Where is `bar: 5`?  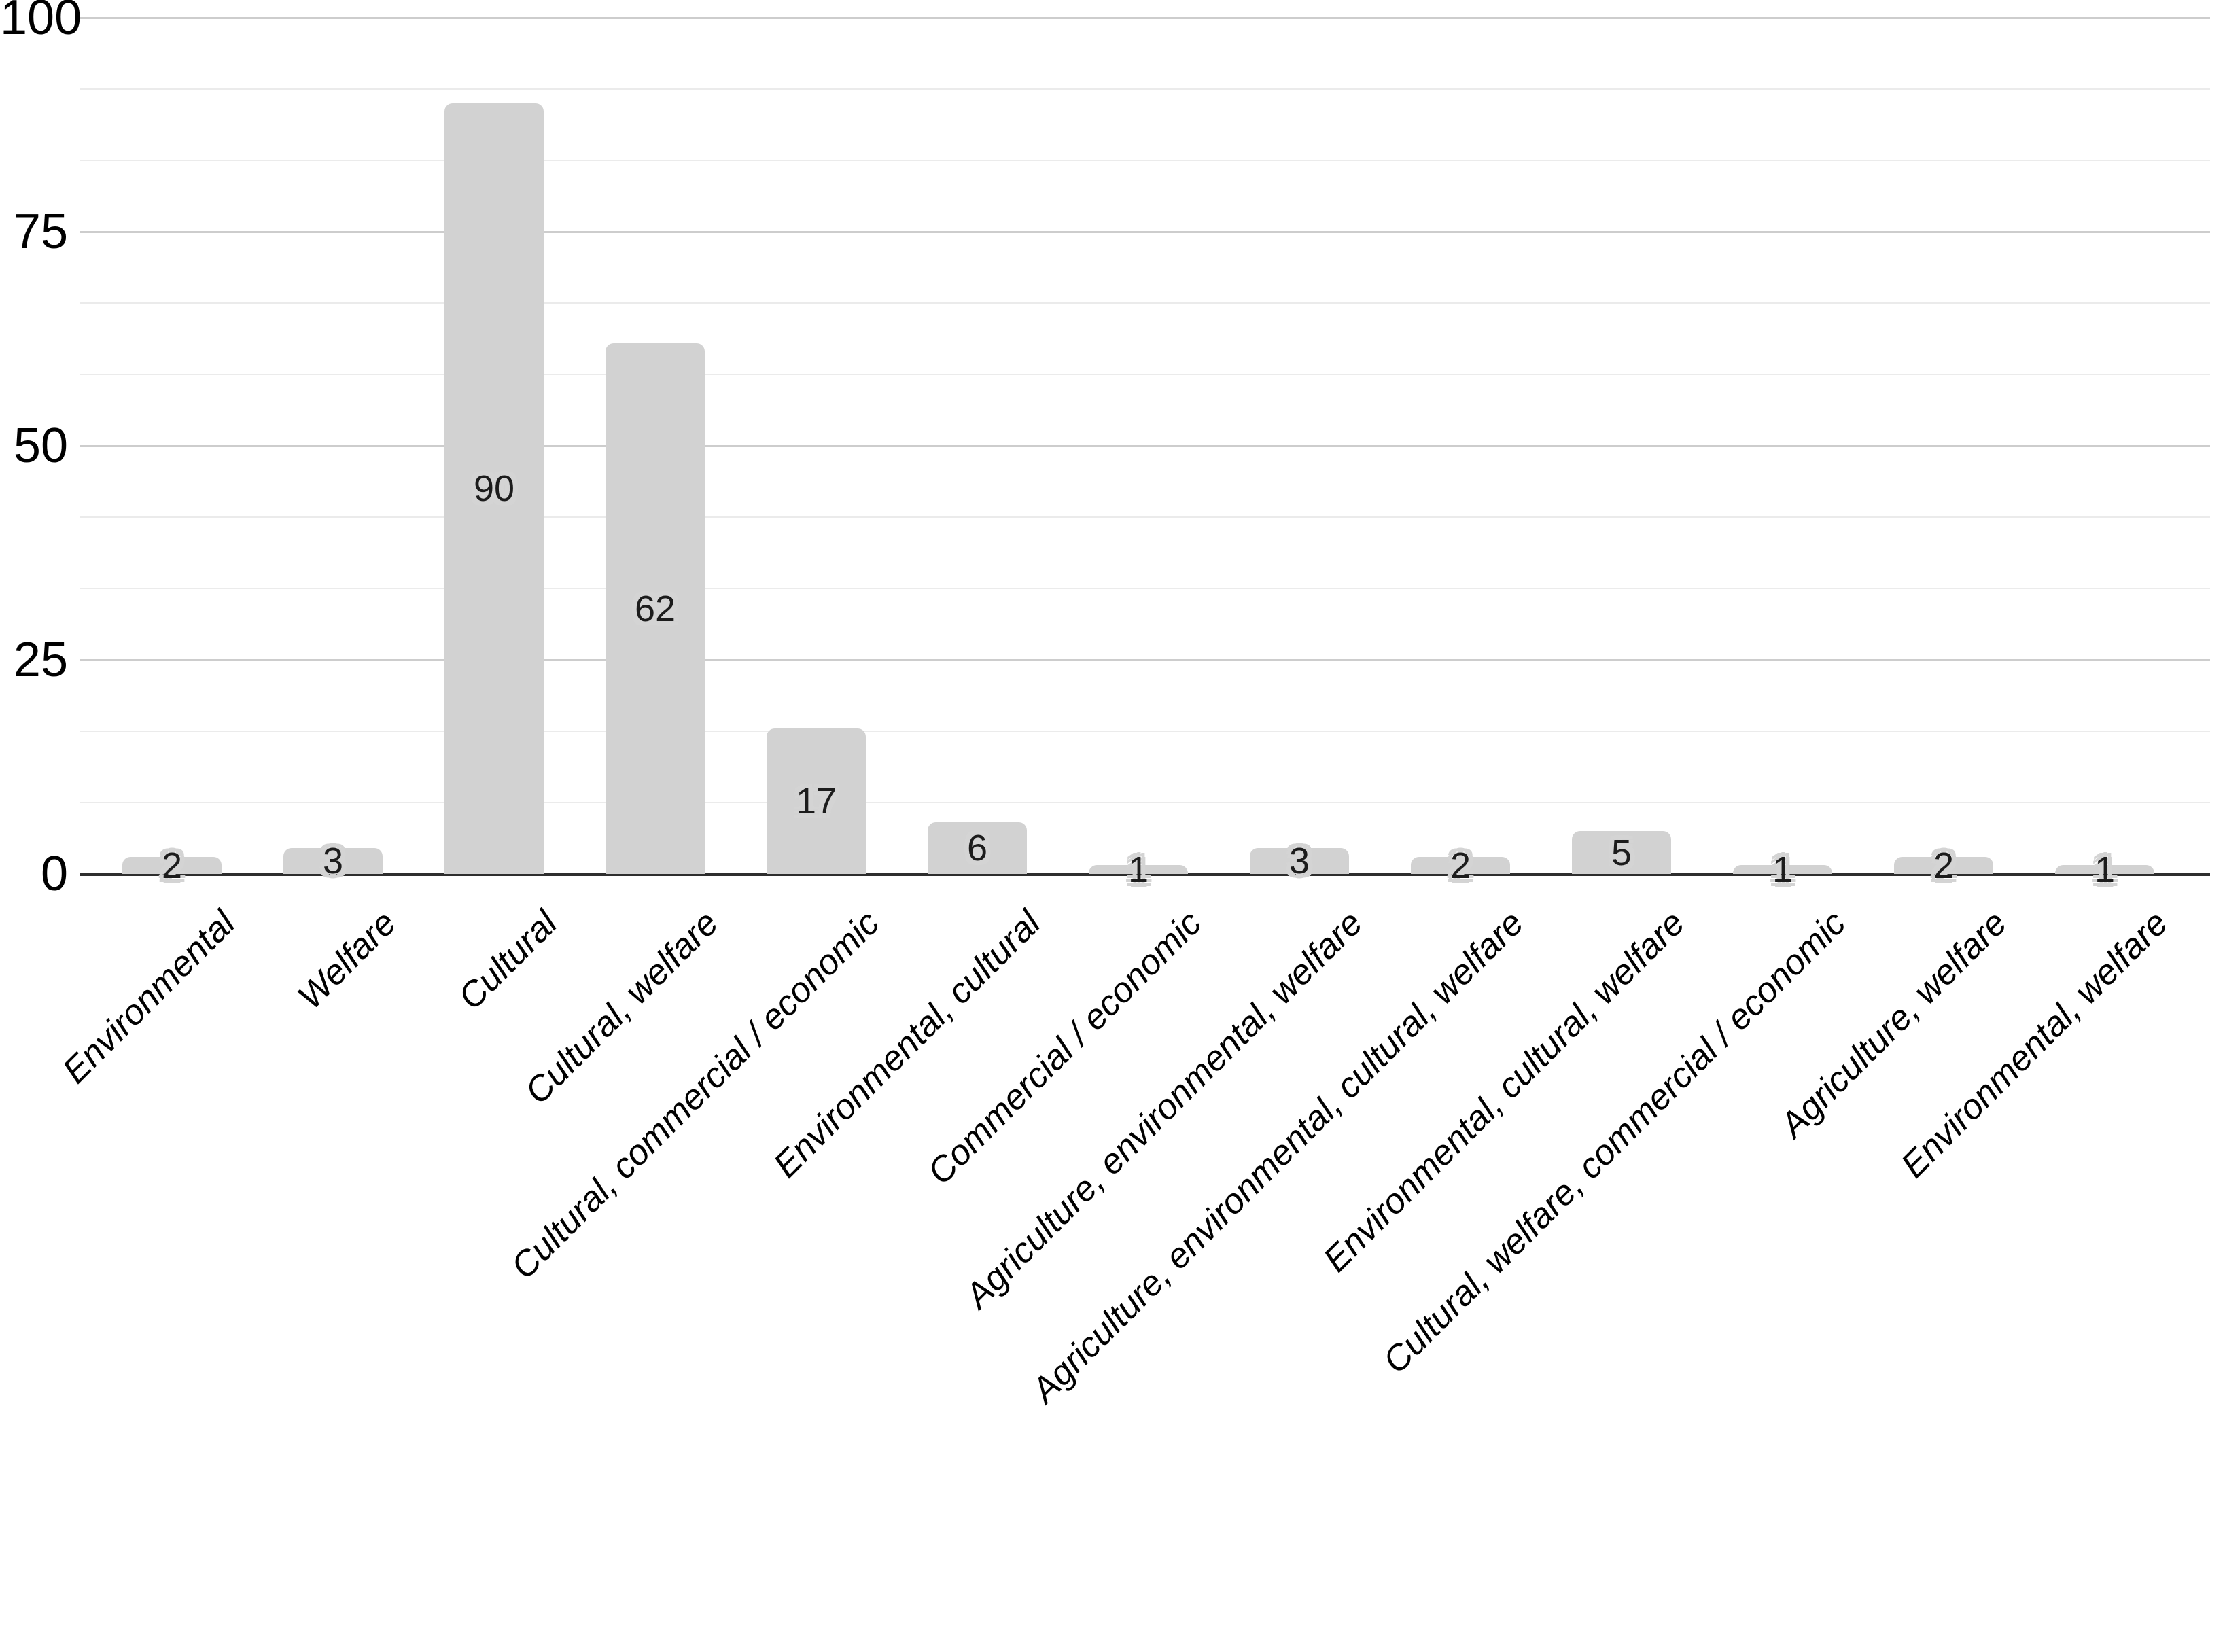 bar: 5 is located at coordinates (1621, 852).